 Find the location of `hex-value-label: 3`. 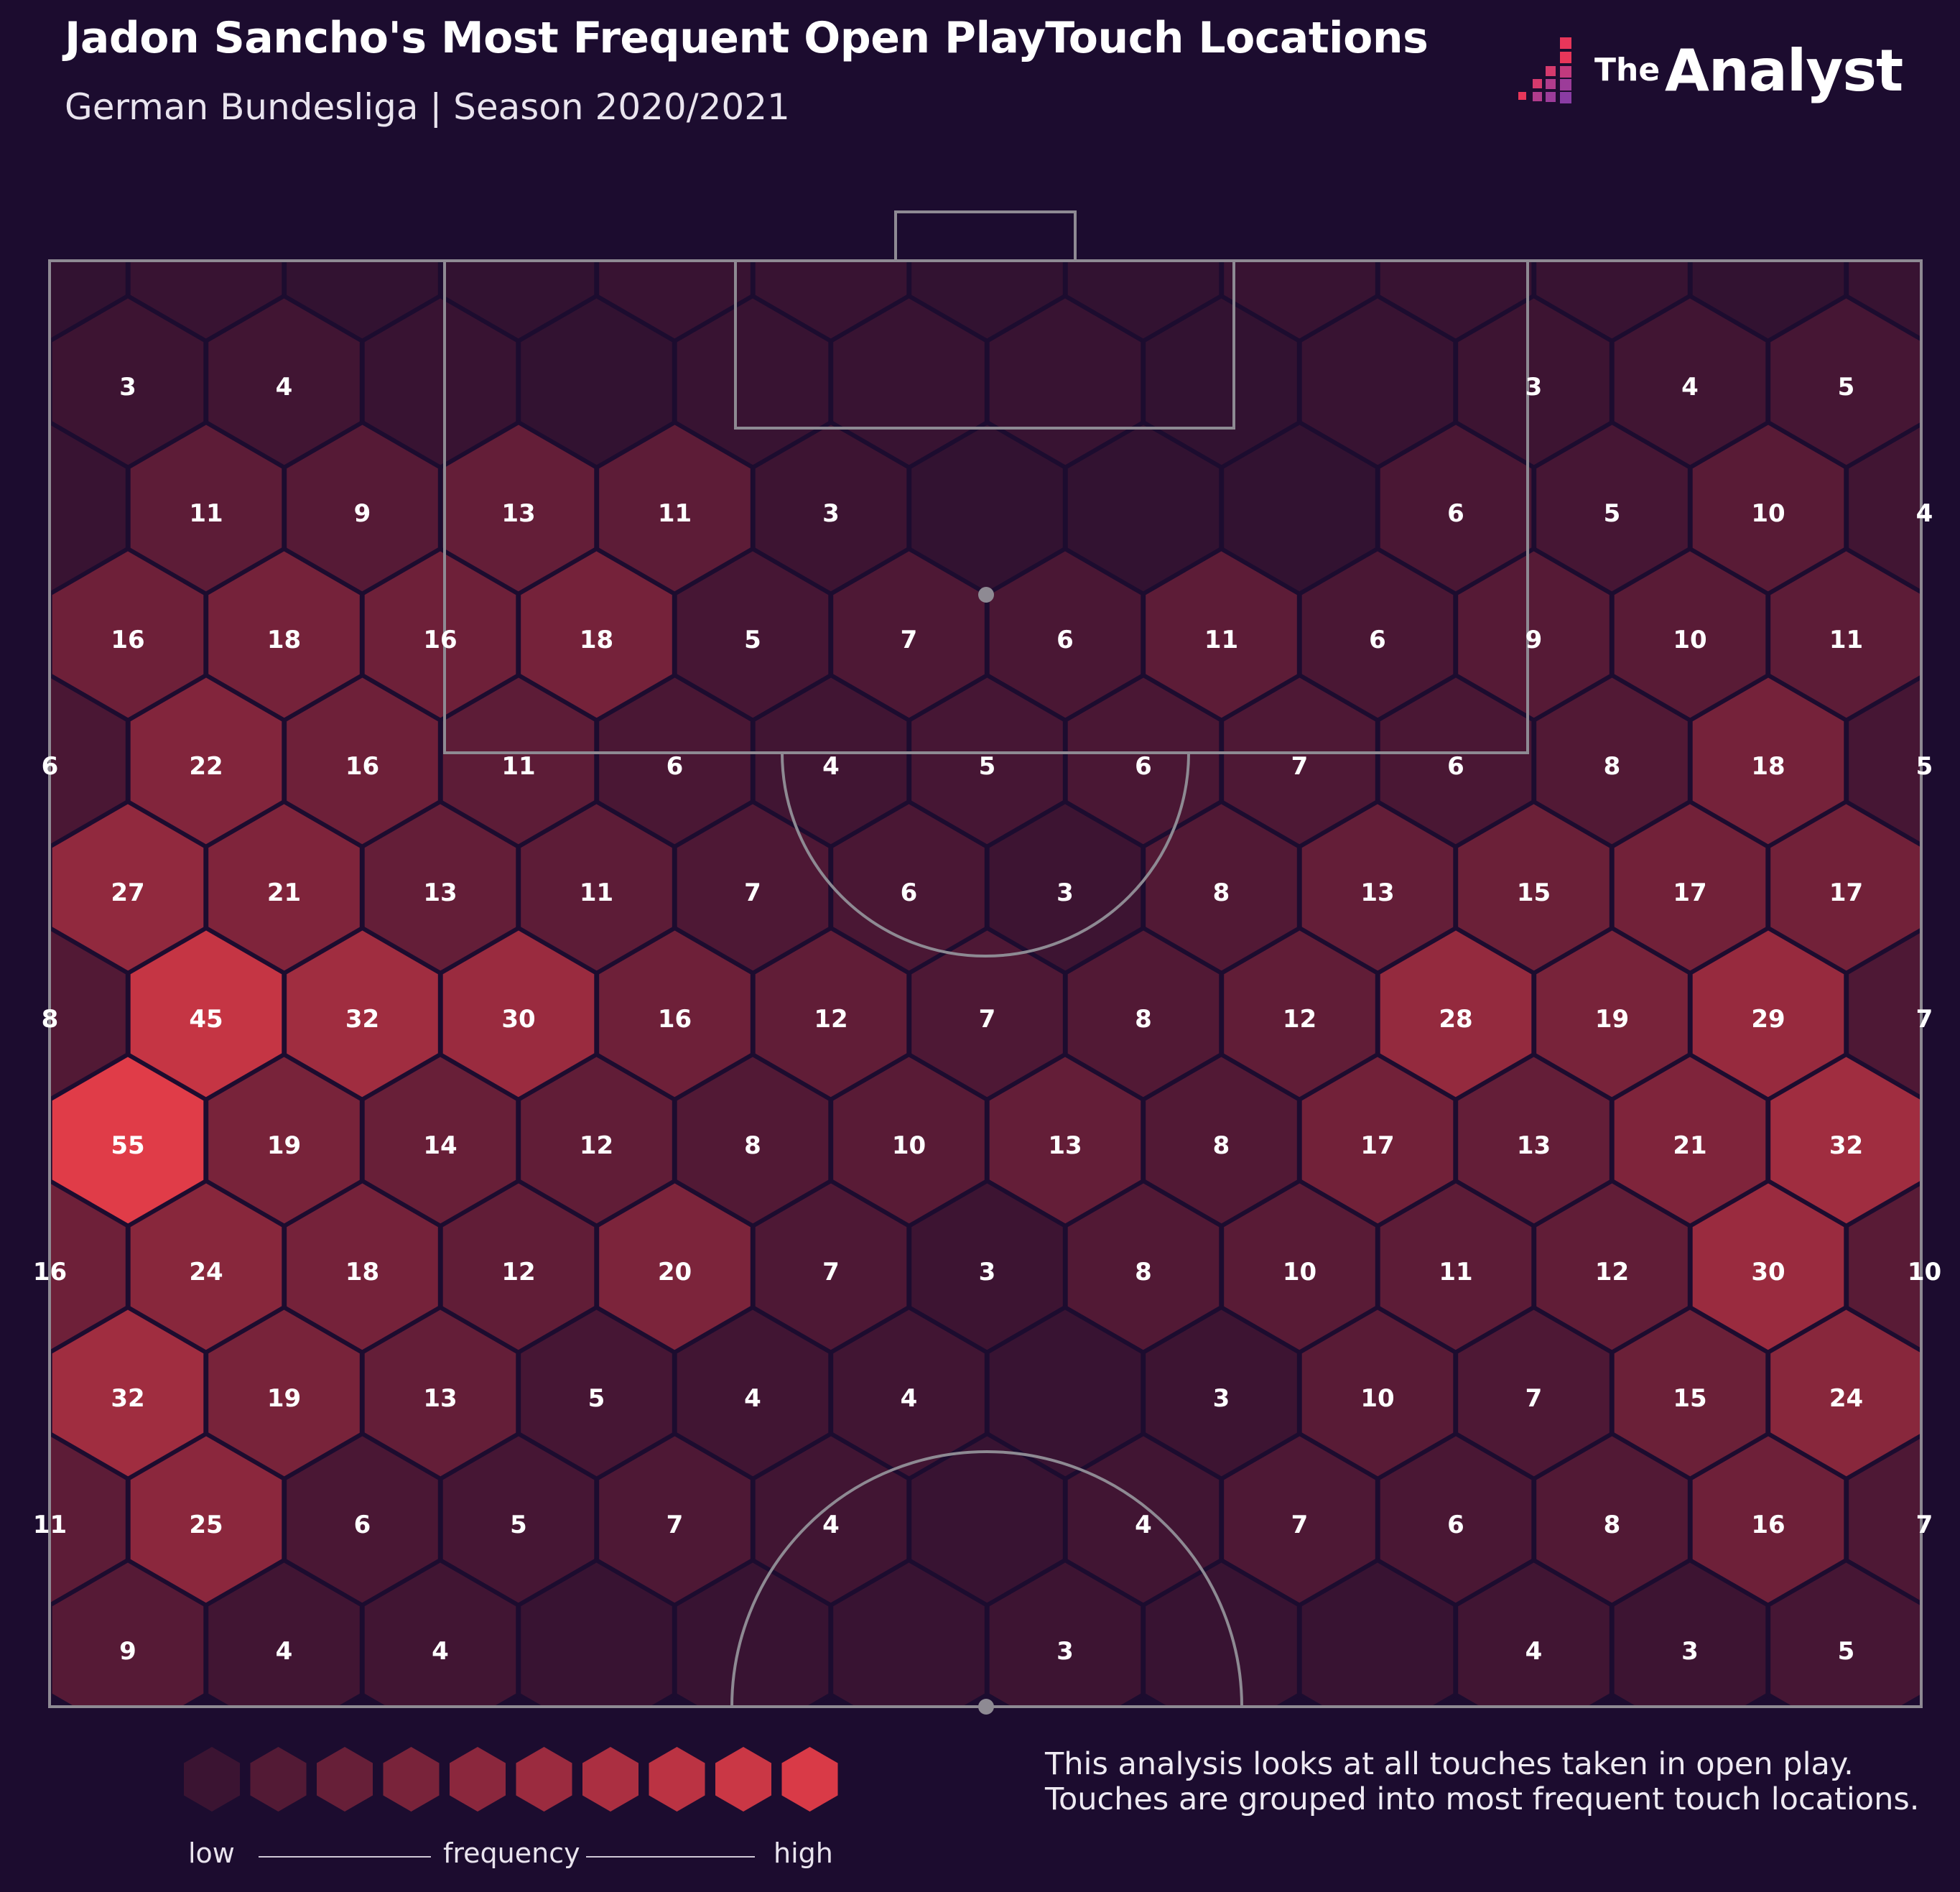

hex-value-label: 3 is located at coordinates (1222, 1398).